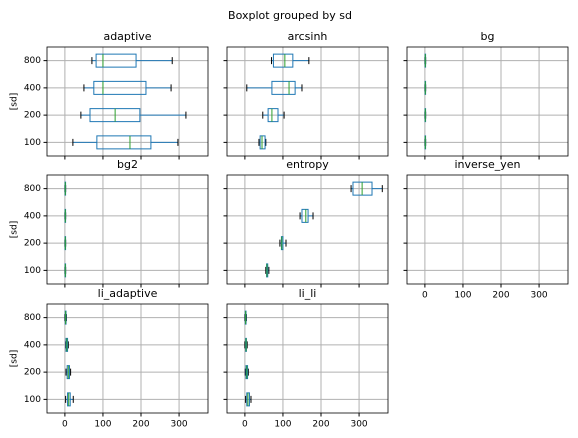  I want to click on panel-title: entropy, so click(307, 164).